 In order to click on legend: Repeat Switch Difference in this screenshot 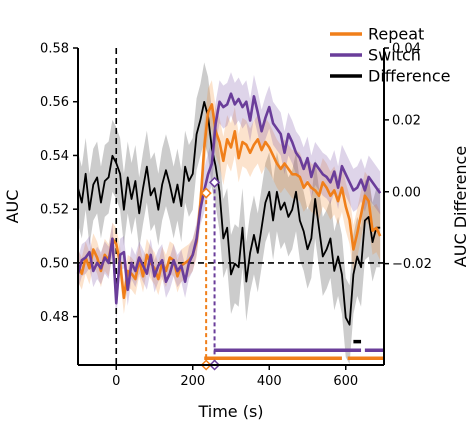, I will do `click(390, 55)`.